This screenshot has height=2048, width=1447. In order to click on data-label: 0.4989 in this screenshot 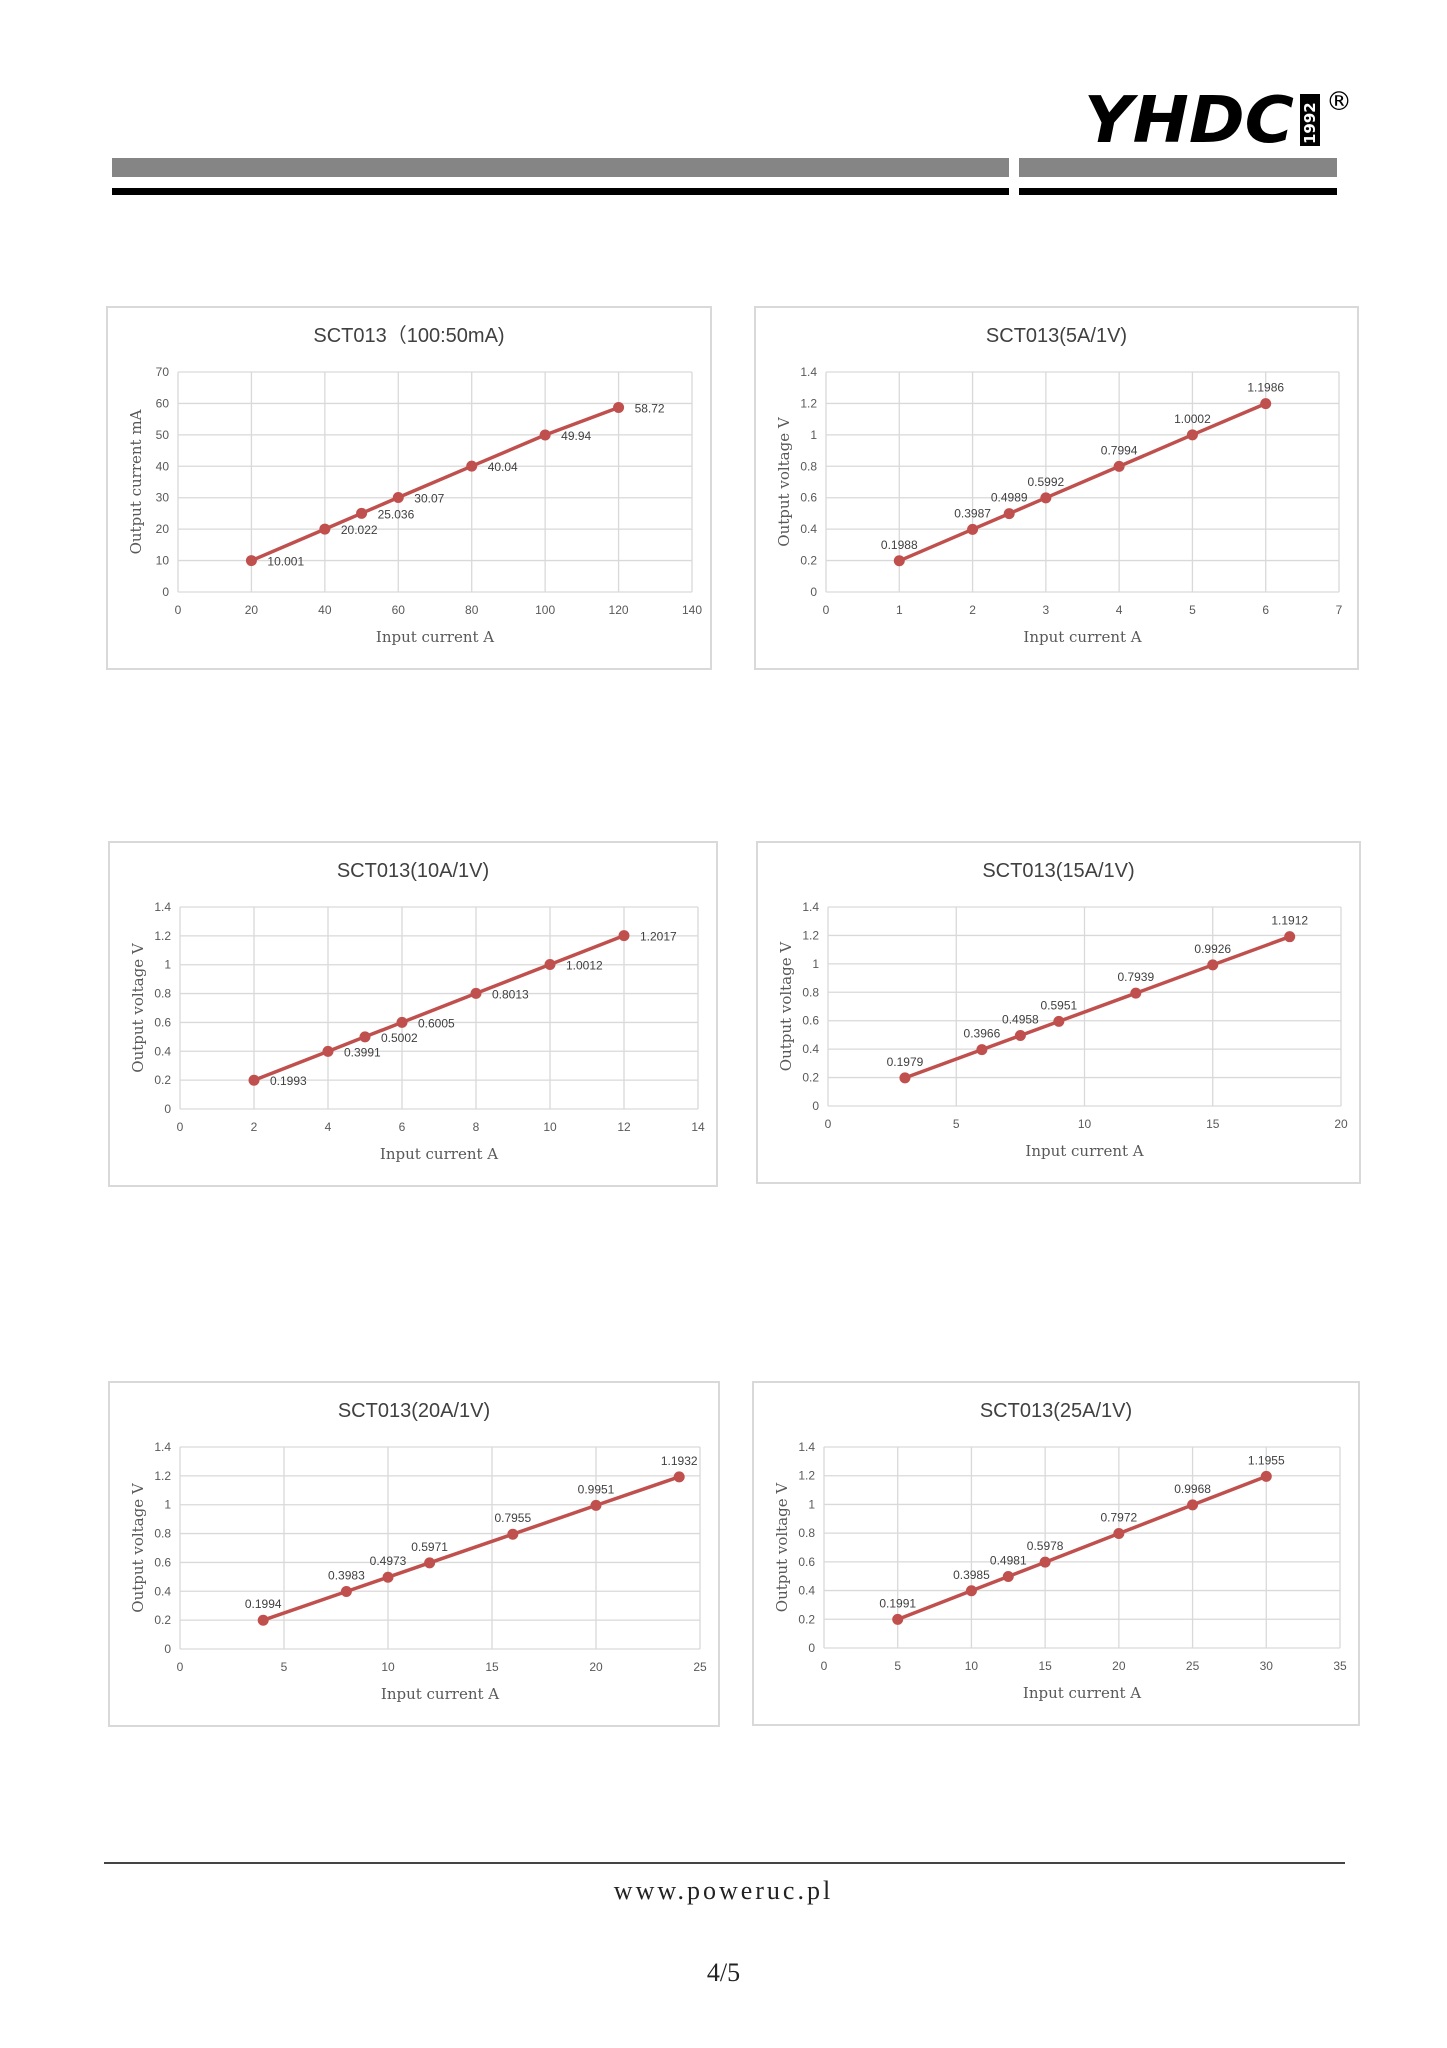, I will do `click(1009, 498)`.